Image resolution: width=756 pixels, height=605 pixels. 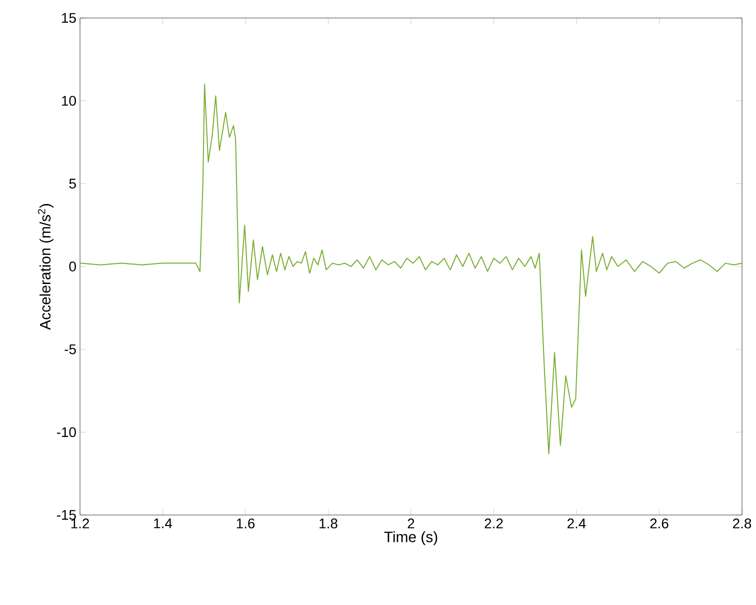 I want to click on x-tick-label: 2.6, so click(x=659, y=523).